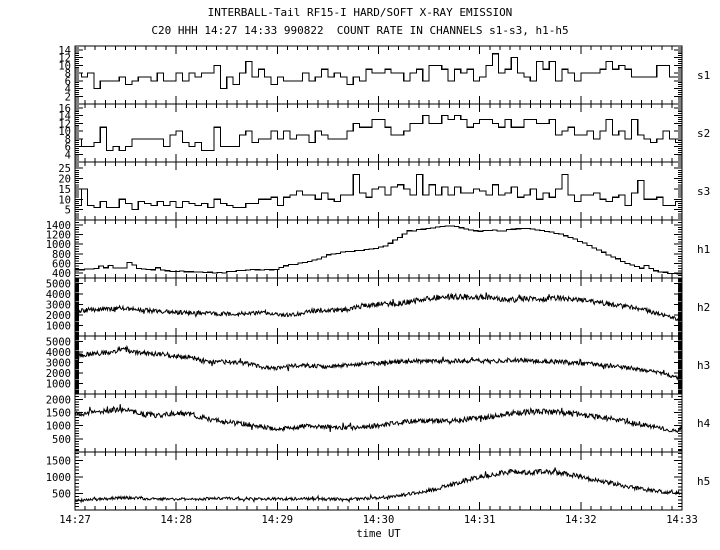 The height and width of the screenshot is (550, 720). What do you see at coordinates (378, 534) in the screenshot?
I see `x-axis-label: time UT` at bounding box center [378, 534].